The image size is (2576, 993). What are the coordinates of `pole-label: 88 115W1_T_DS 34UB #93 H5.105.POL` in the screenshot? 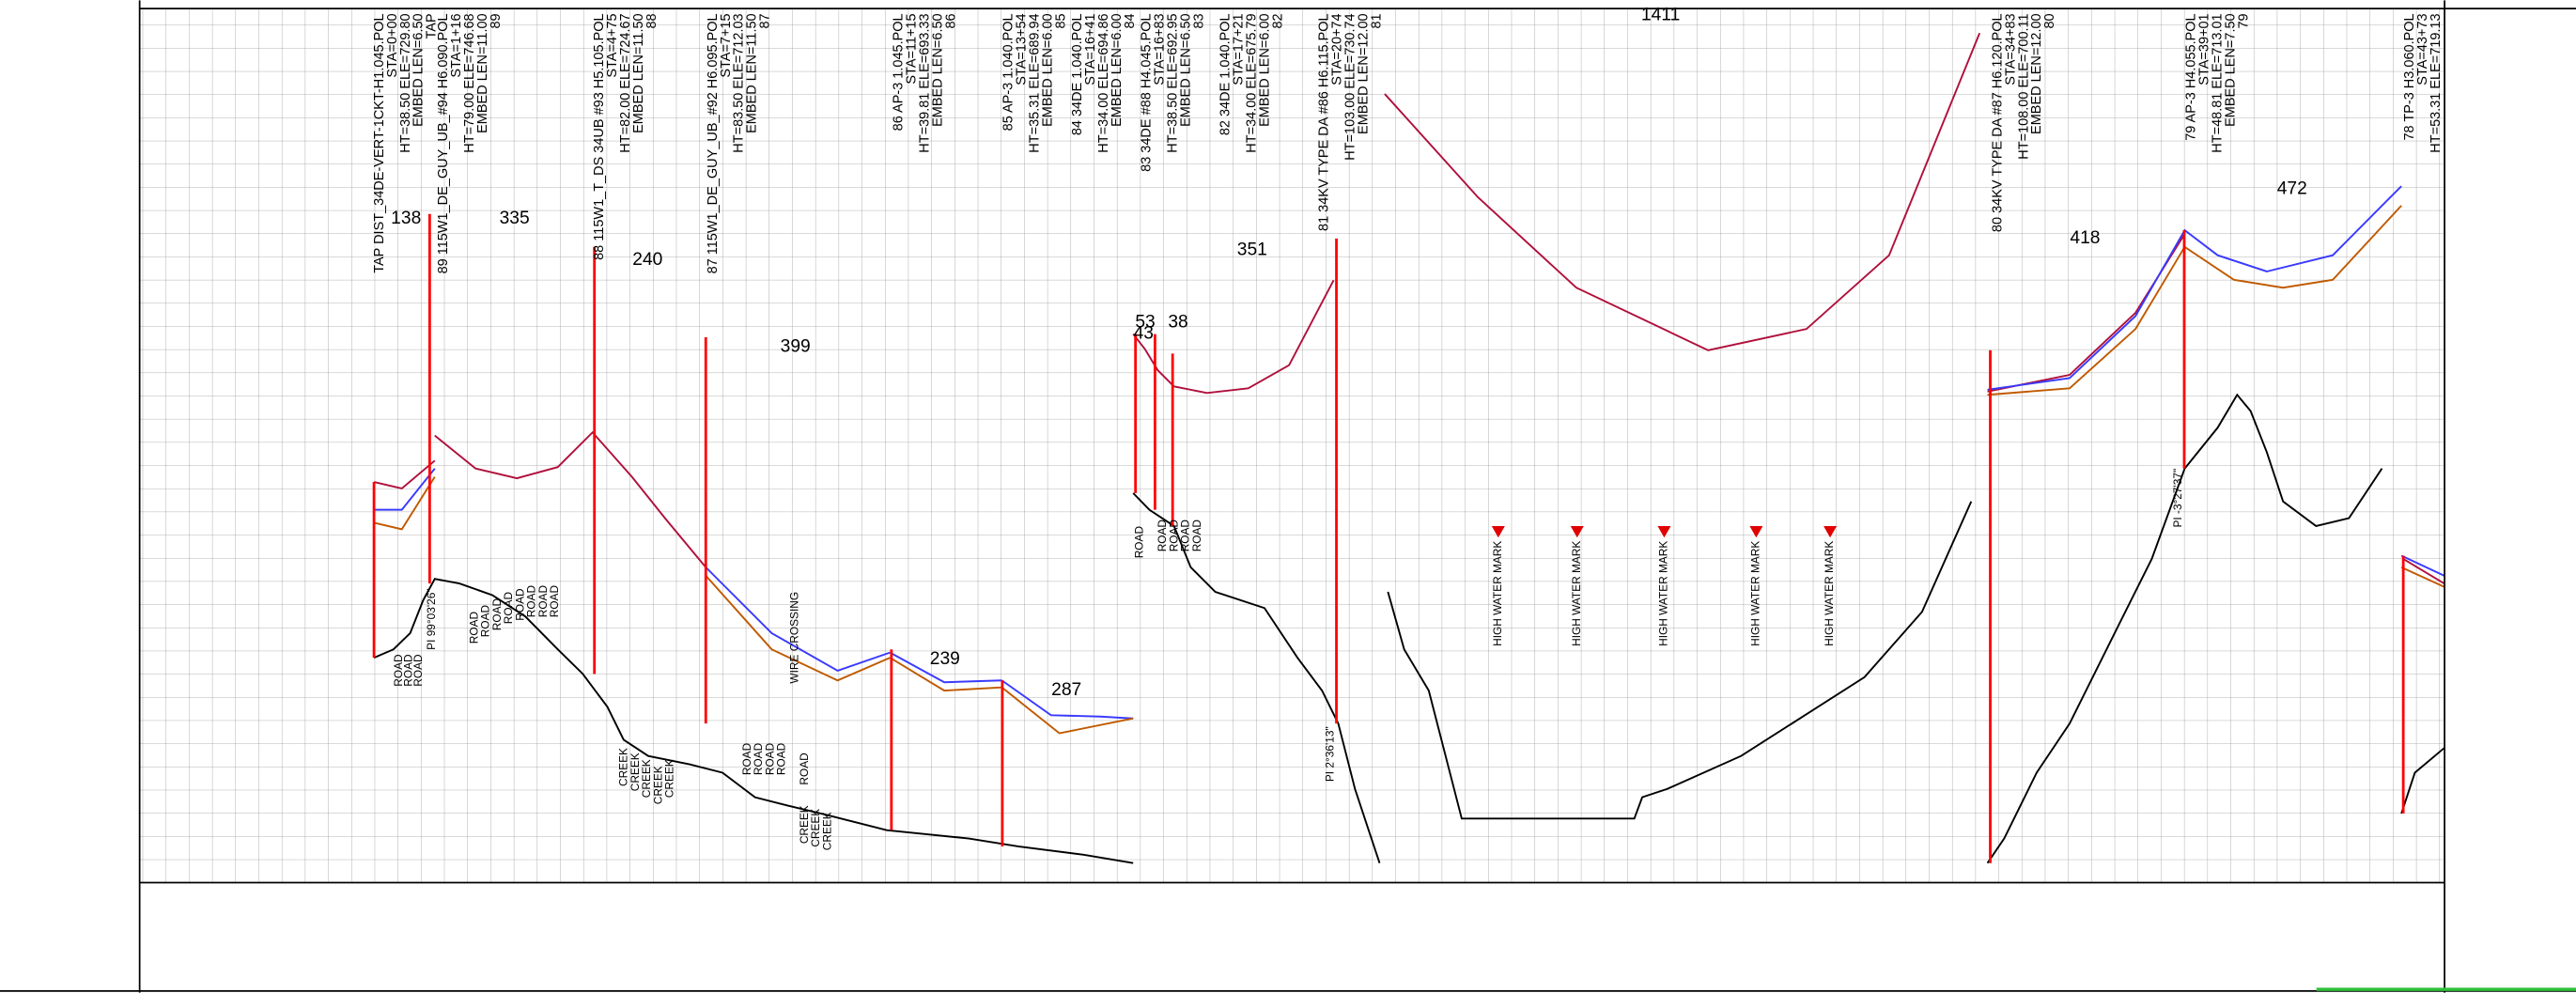 It's located at (599, 136).